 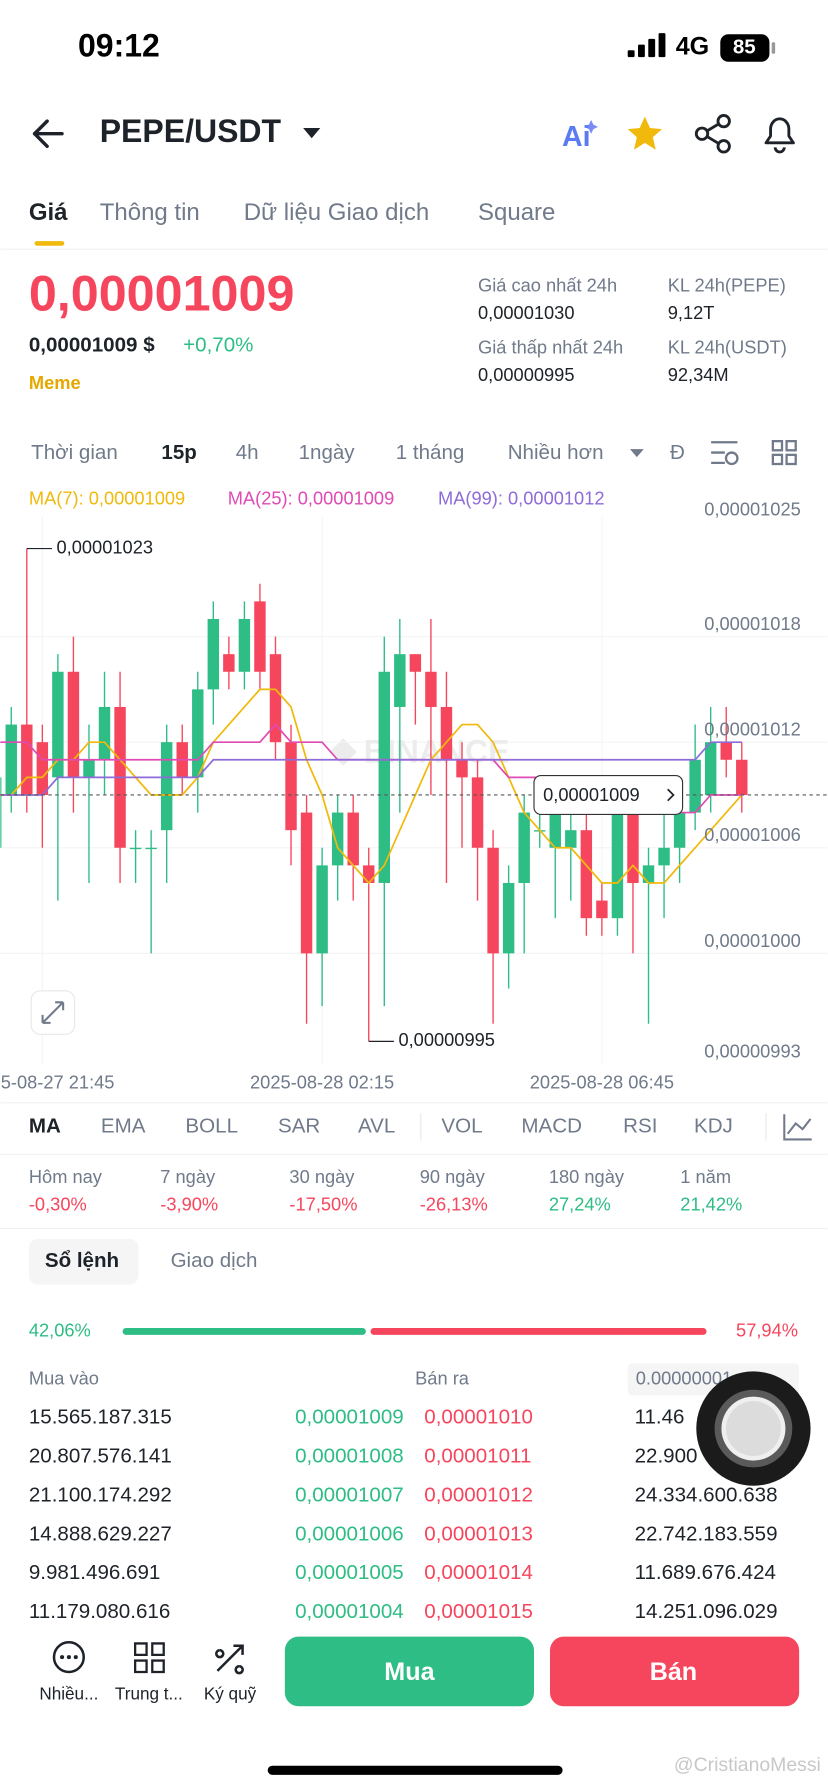 What do you see at coordinates (526, 312) in the screenshot?
I see `stat-value: 0,00001030` at bounding box center [526, 312].